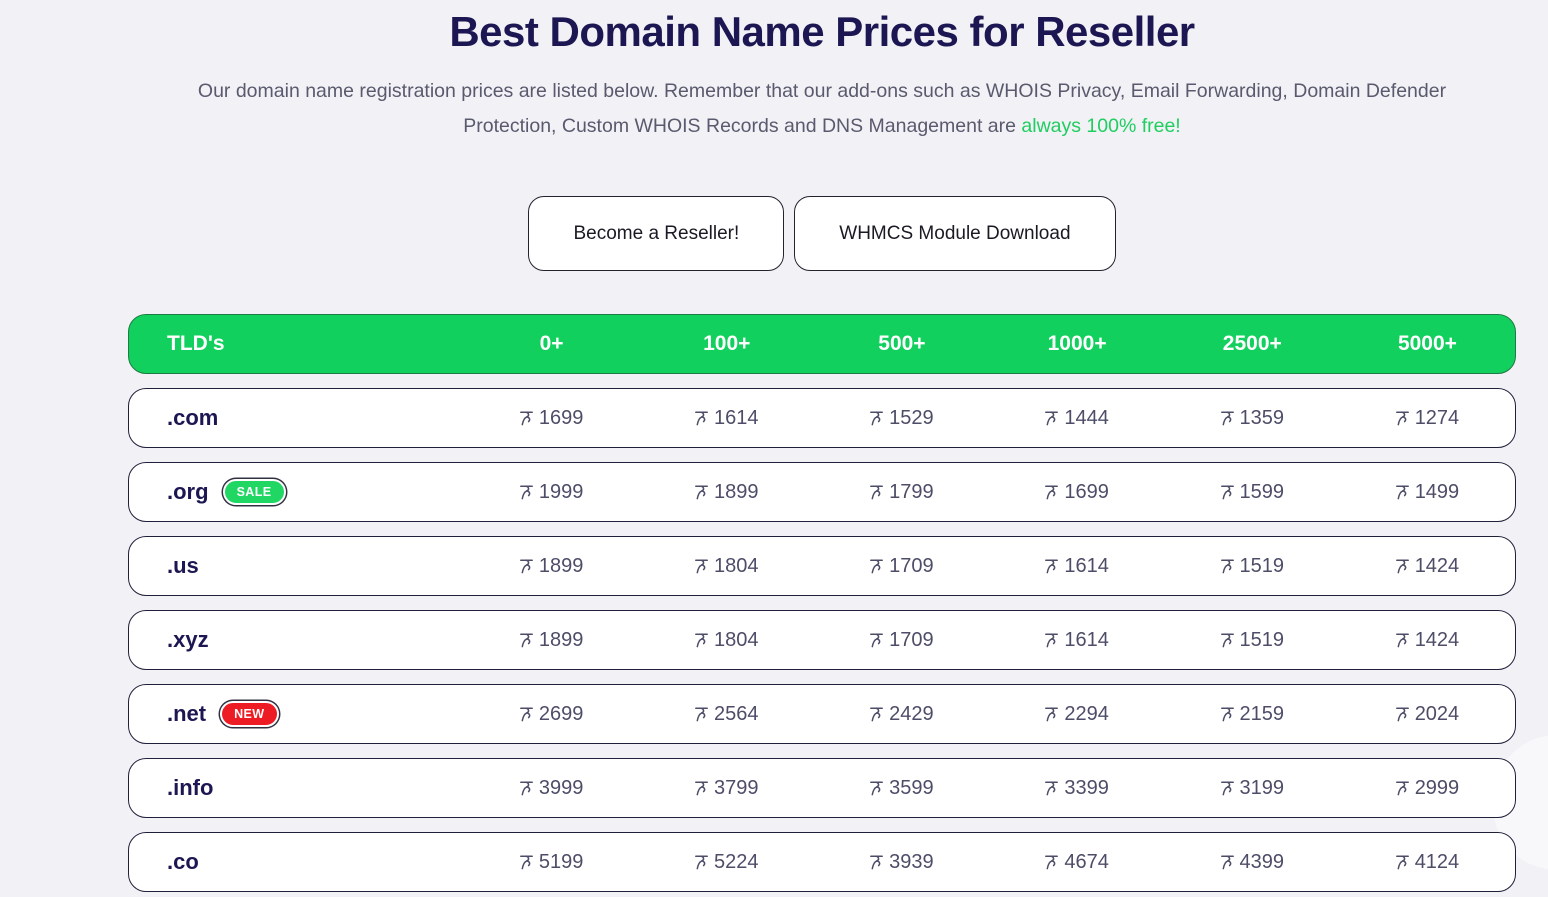 The image size is (1548, 897). I want to click on price-cell: 1999, so click(551, 492).